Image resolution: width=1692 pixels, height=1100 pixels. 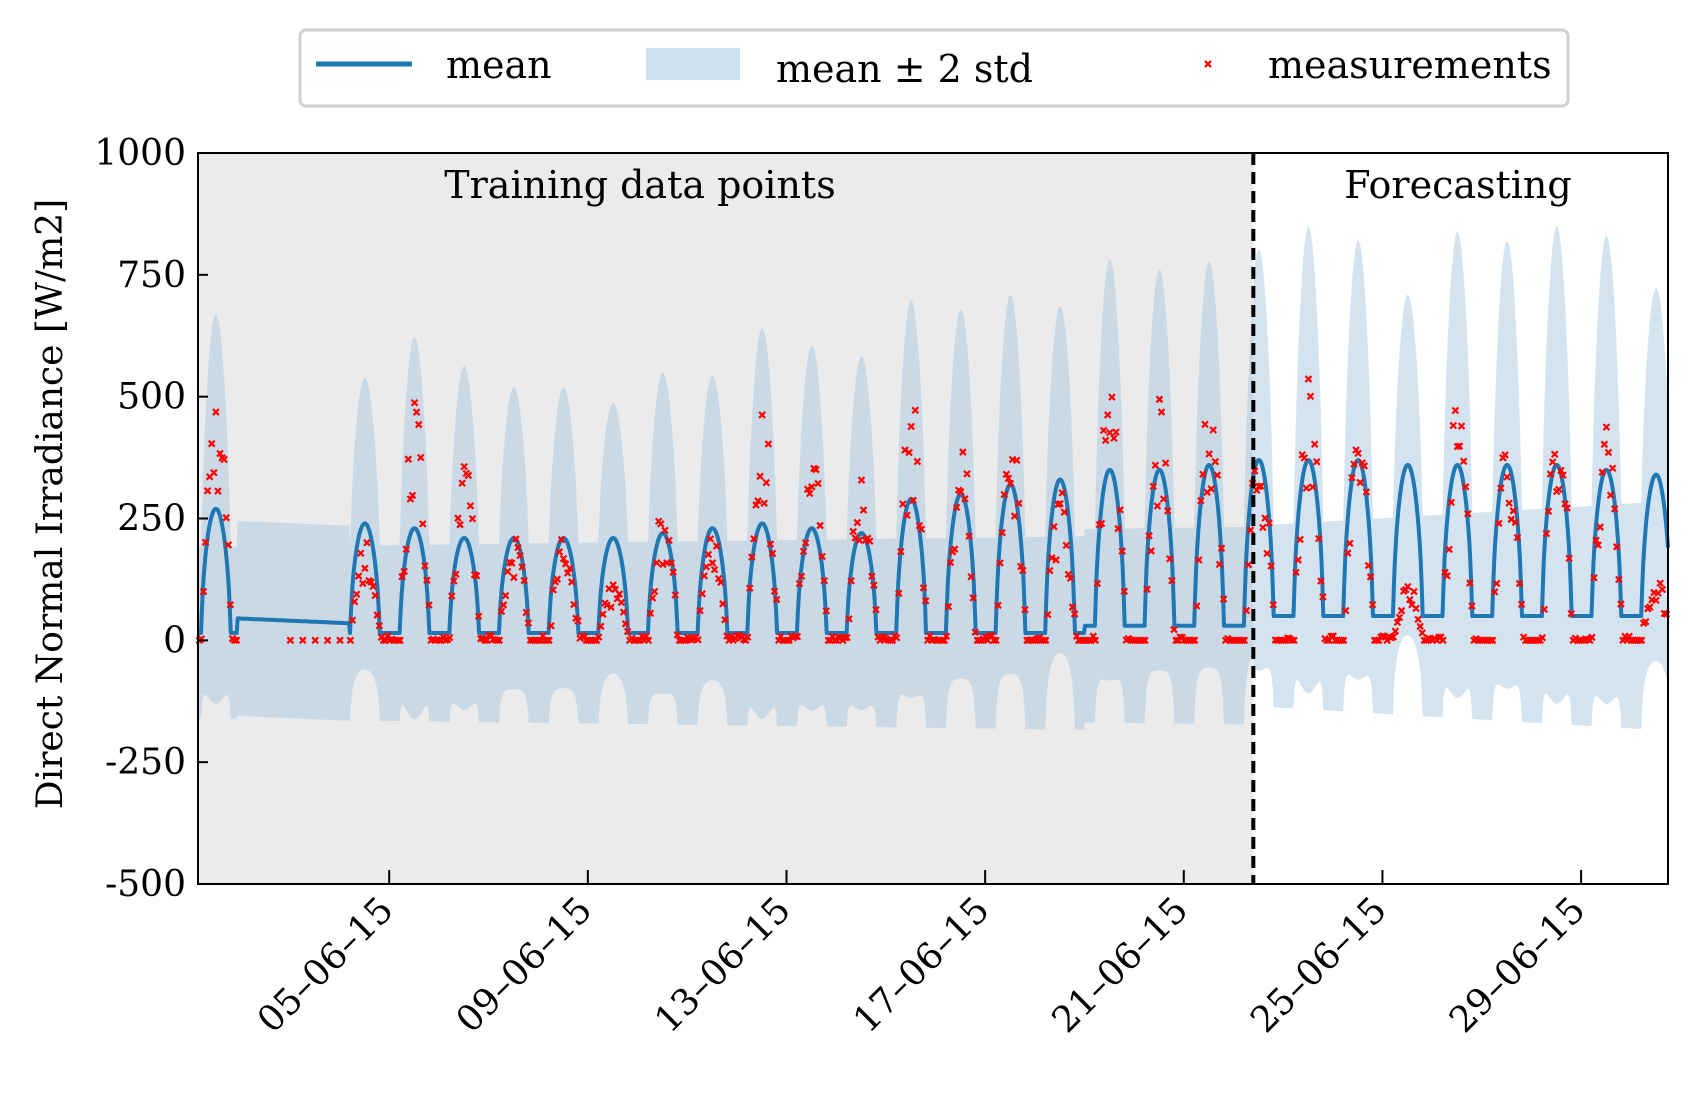 What do you see at coordinates (1319, 965) in the screenshot?
I see `x-tick-label: 25–06–15` at bounding box center [1319, 965].